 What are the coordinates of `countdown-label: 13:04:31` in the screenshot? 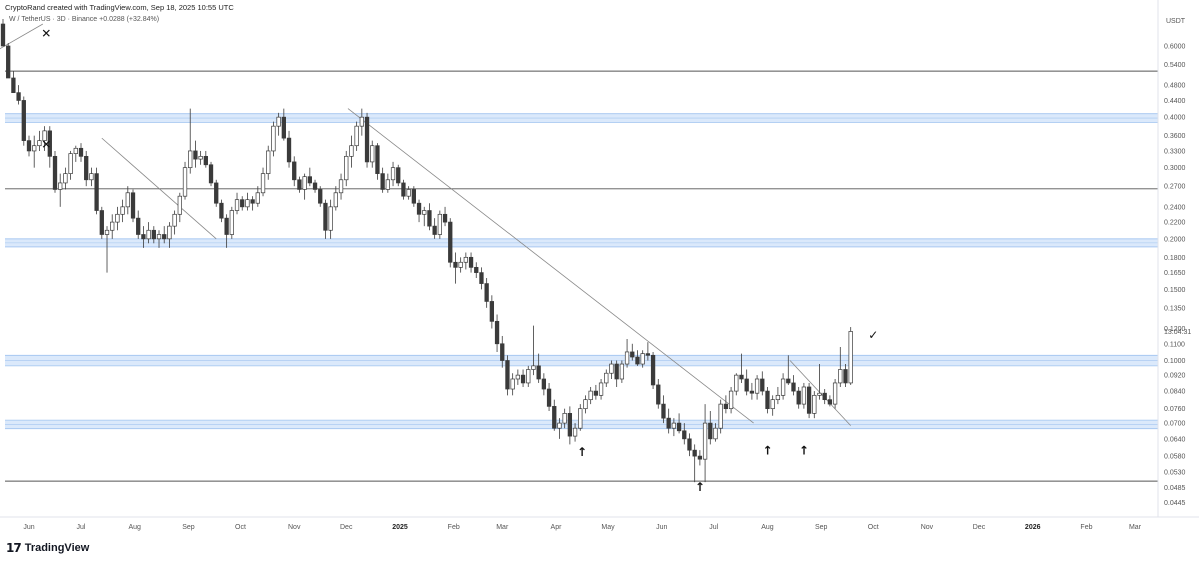 It's located at (1177, 332).